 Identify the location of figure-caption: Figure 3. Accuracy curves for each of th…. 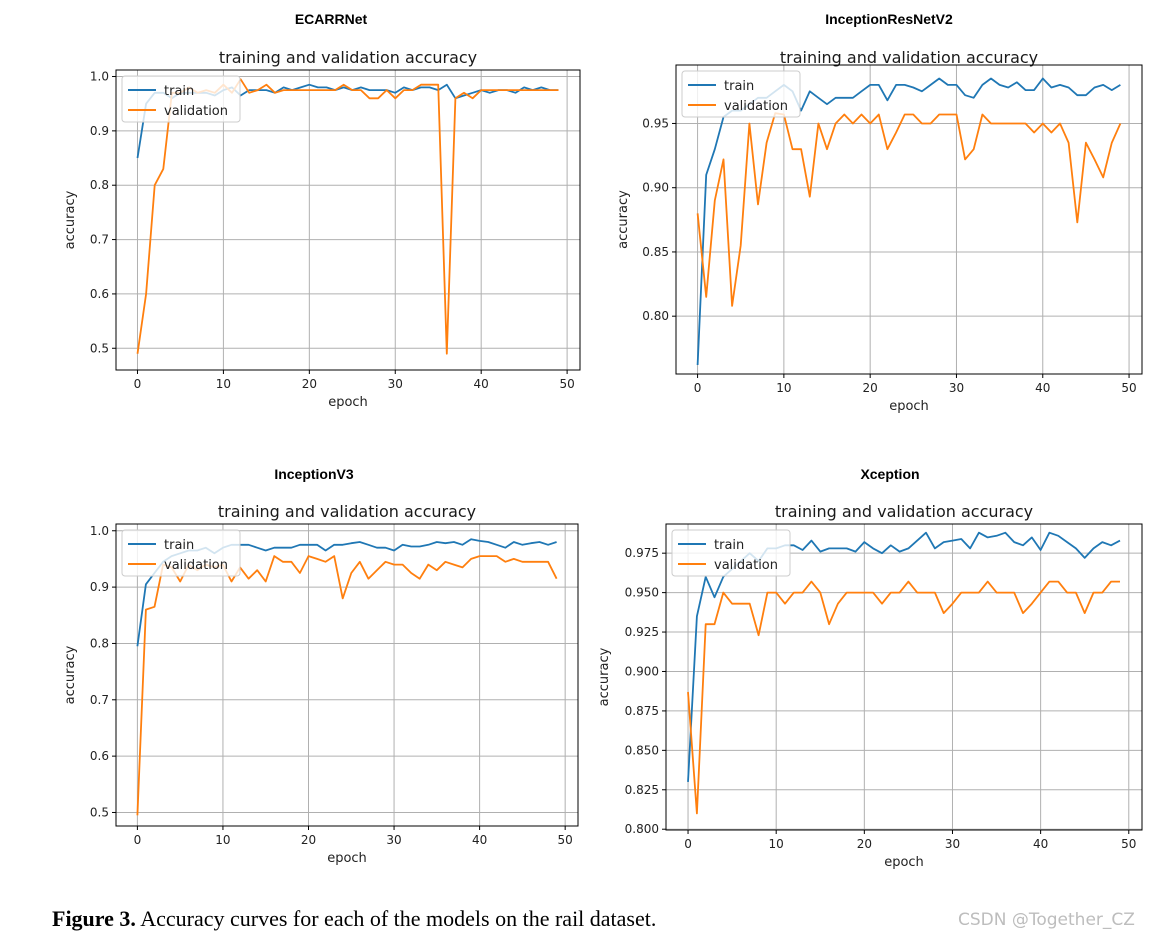
(354, 919).